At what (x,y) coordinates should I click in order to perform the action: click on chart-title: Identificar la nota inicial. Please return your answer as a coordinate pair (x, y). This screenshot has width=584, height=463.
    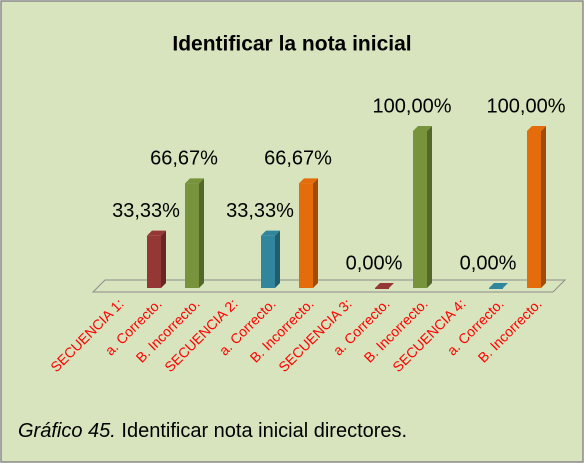
    Looking at the image, I should click on (291, 44).